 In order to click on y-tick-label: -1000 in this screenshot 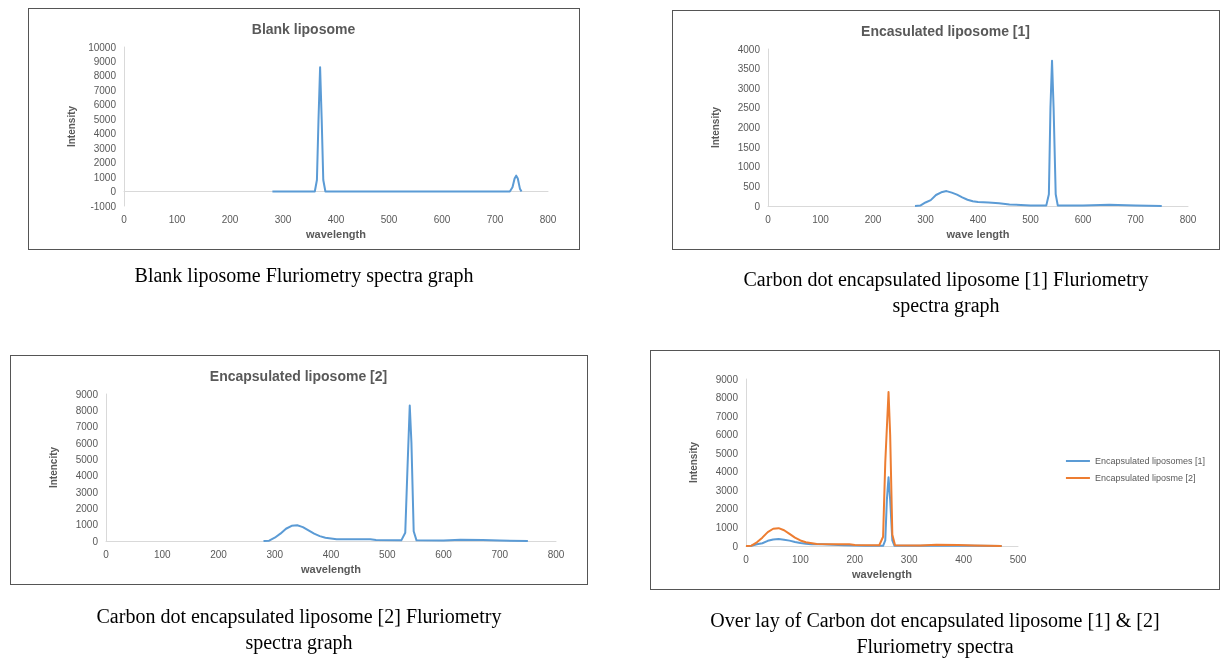, I will do `click(103, 206)`.